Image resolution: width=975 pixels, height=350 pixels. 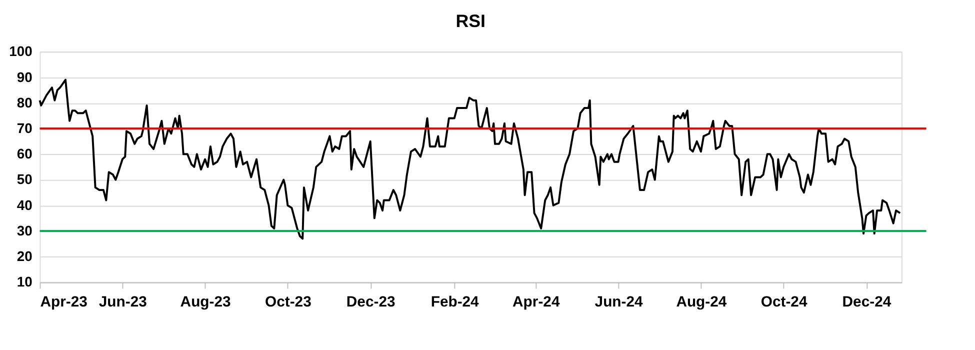 I want to click on y-tick-label: 20, so click(x=24, y=256).